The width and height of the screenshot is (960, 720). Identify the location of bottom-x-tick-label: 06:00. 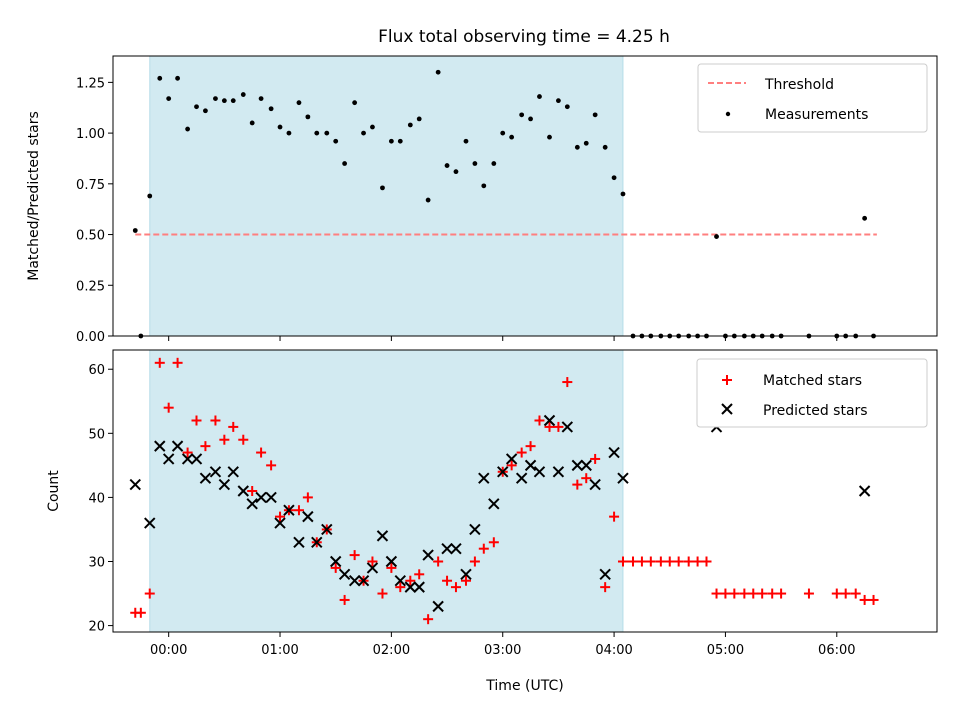
(836, 650).